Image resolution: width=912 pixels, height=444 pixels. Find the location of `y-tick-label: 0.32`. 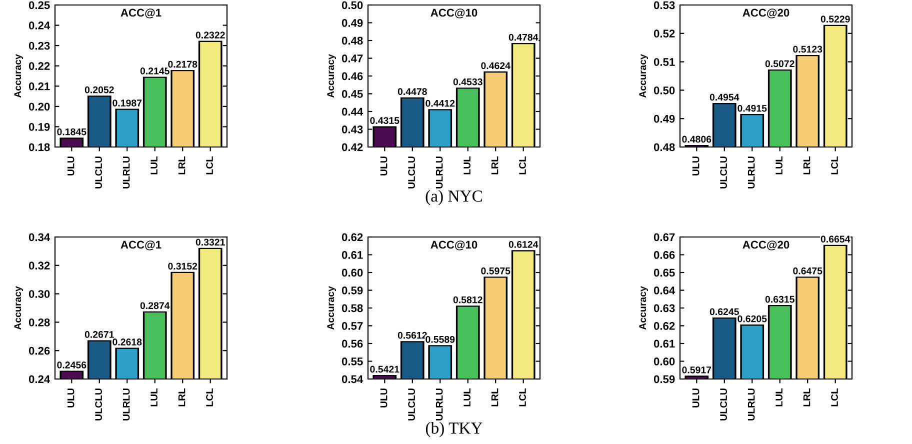

y-tick-label: 0.32 is located at coordinates (39, 266).